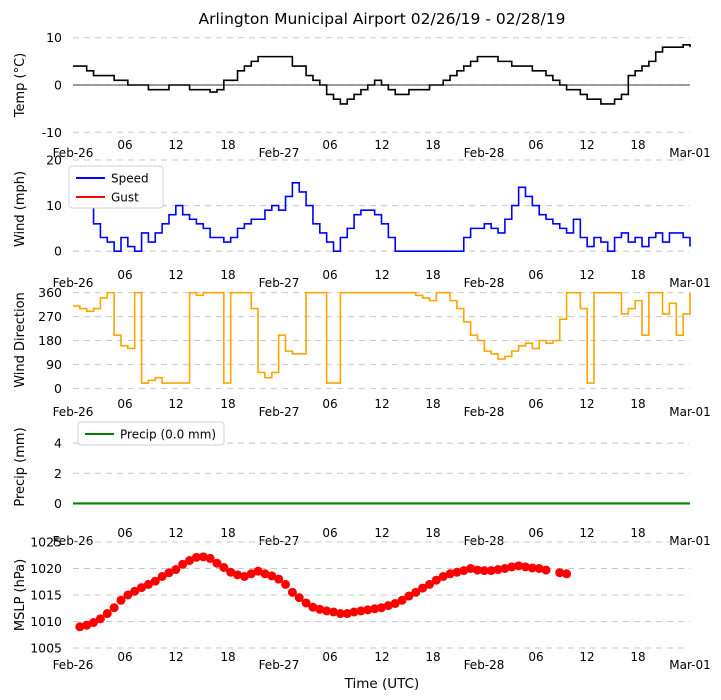  What do you see at coordinates (484, 153) in the screenshot?
I see `temp-x-tick-label: Feb-28` at bounding box center [484, 153].